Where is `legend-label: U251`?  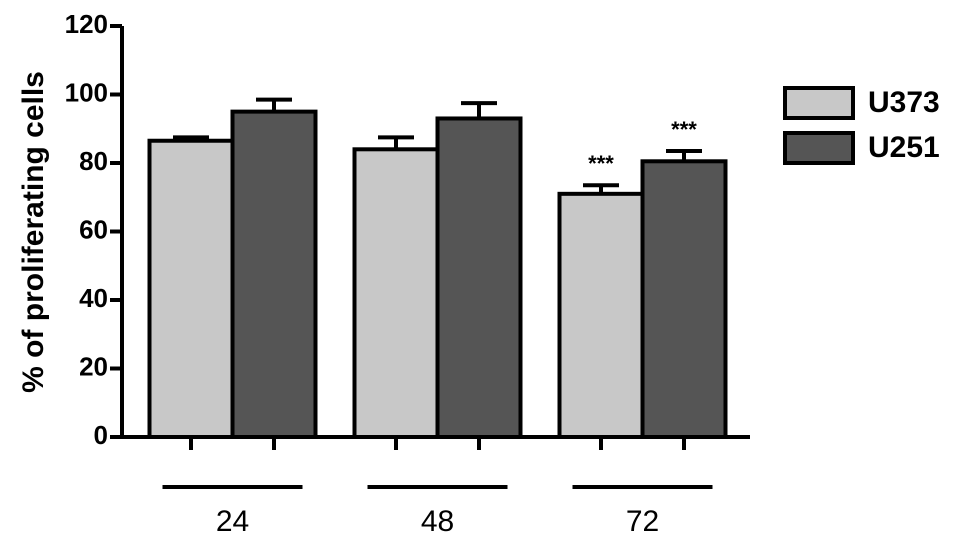 legend-label: U251 is located at coordinates (904, 147).